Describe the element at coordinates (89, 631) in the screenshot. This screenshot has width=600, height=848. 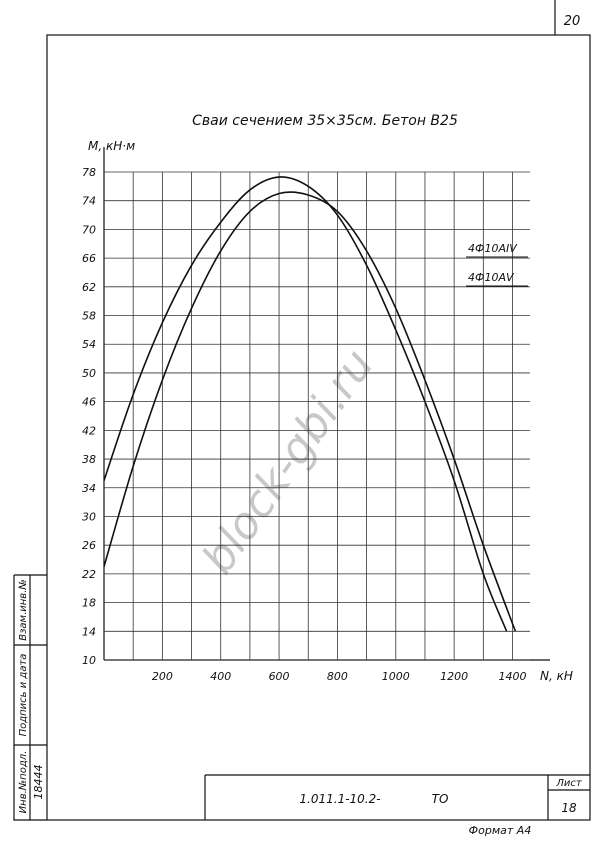
I see `y-tick-label: 14` at that location.